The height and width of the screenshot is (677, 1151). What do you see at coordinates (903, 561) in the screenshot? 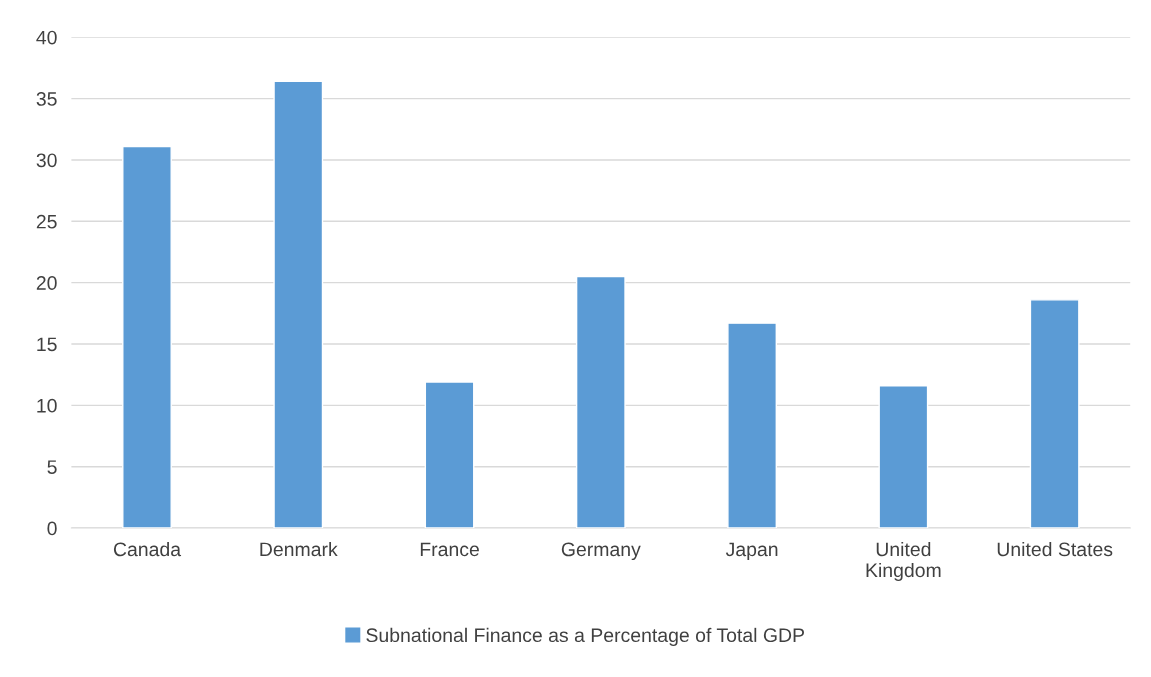
I see `x-tick-label: United Kingdom` at bounding box center [903, 561].